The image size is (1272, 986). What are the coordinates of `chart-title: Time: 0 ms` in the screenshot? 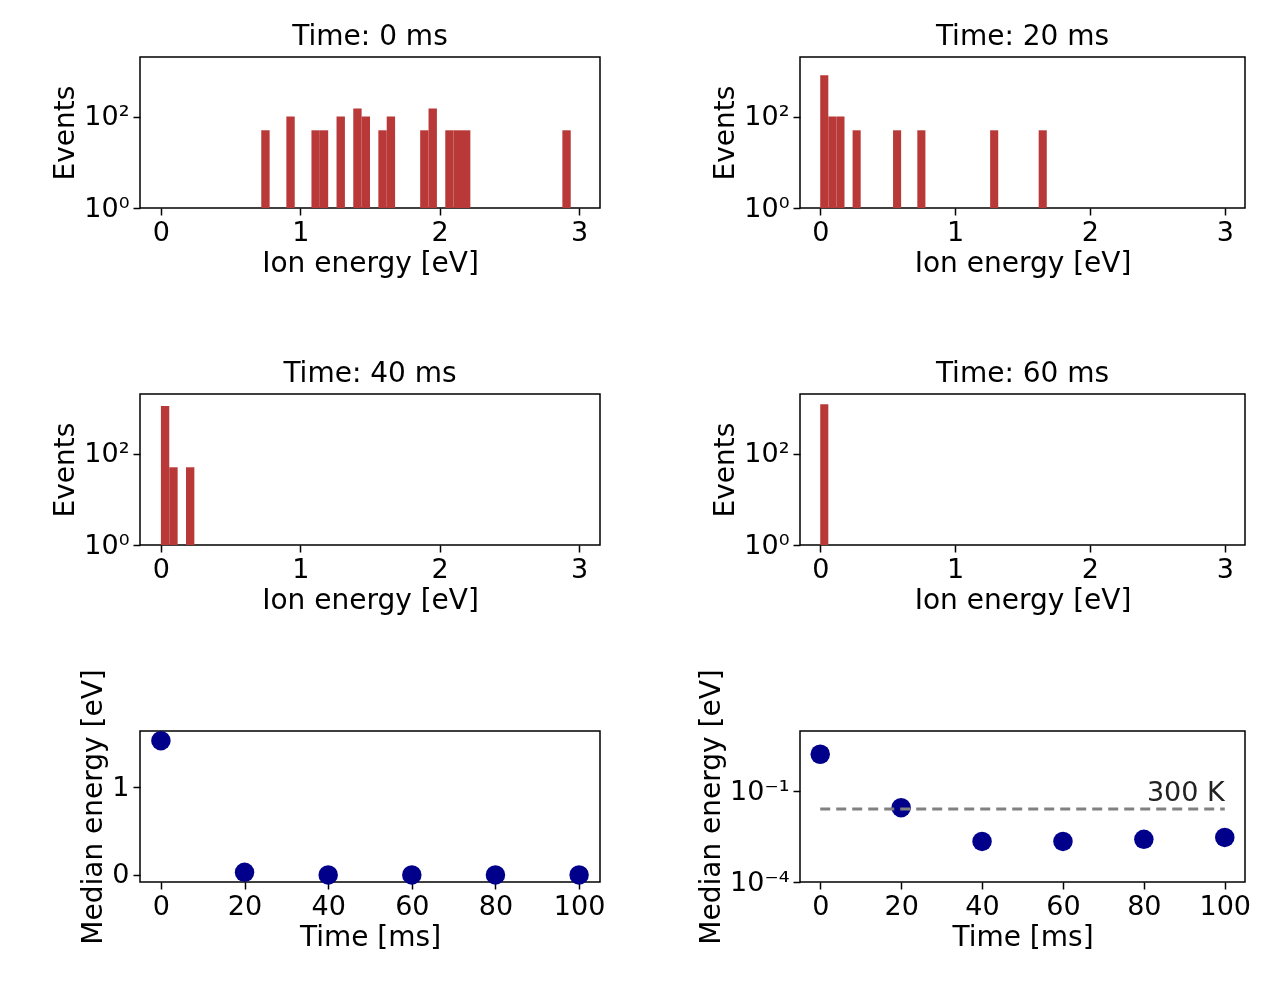 It's located at (369, 35).